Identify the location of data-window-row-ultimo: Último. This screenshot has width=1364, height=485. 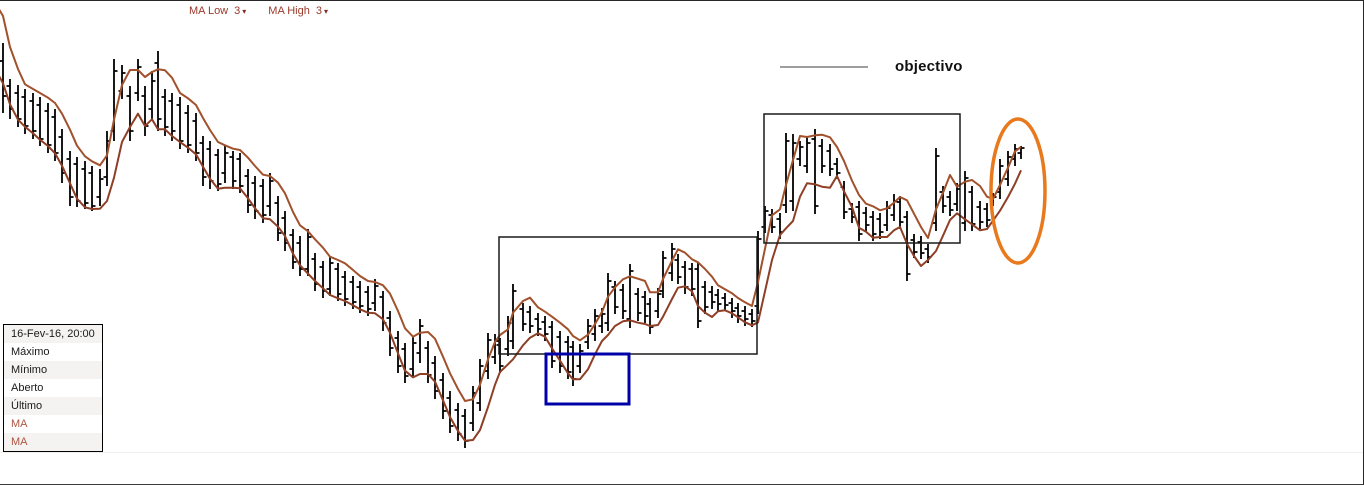
(53, 406).